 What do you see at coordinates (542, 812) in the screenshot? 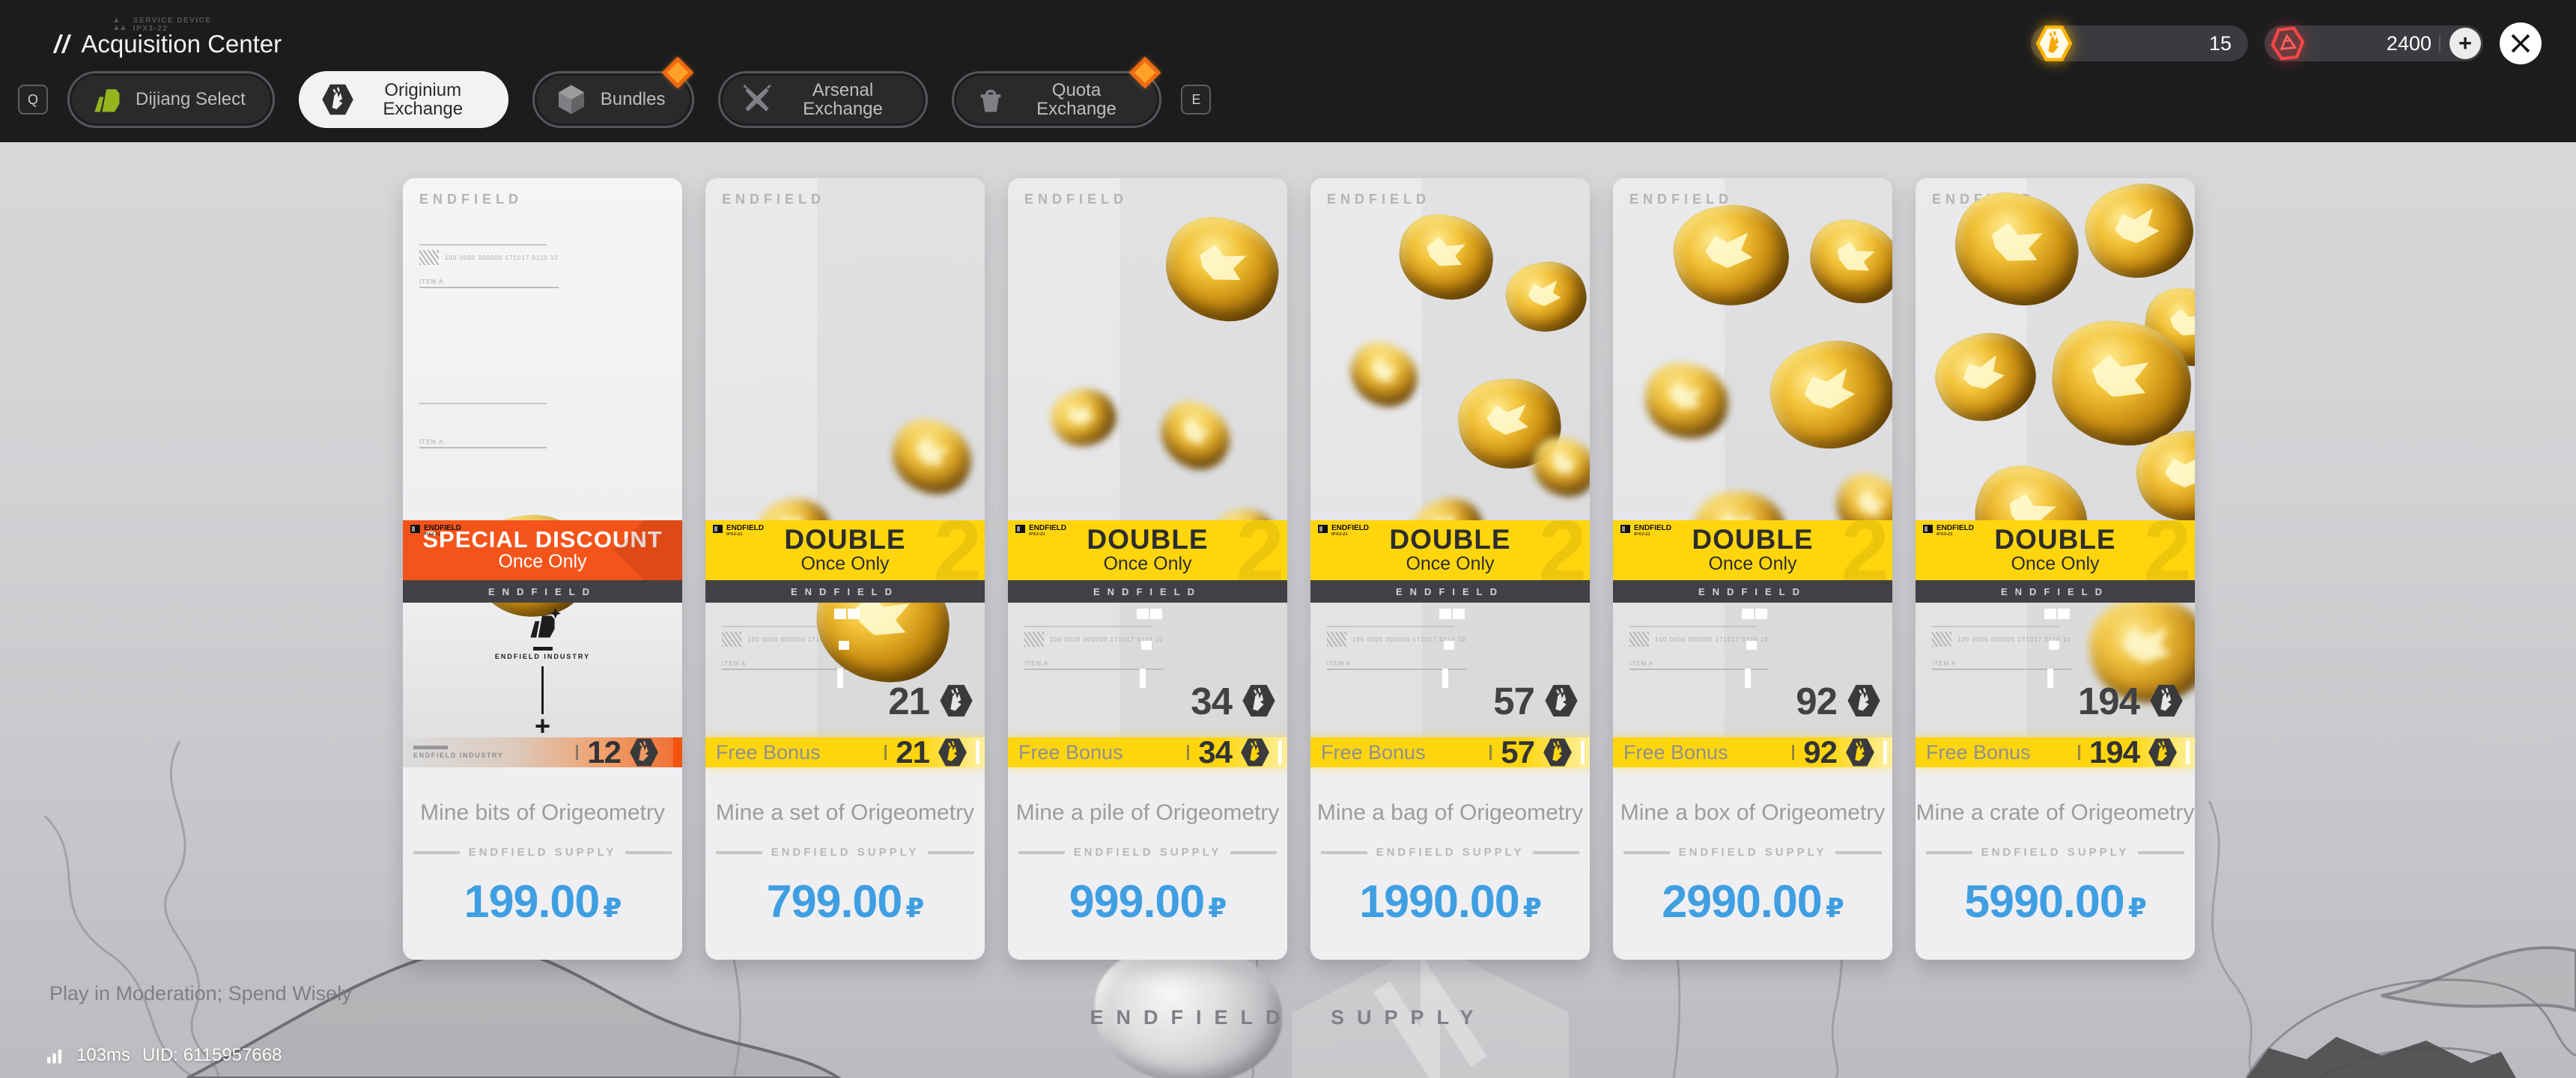
I see `card-title: Mine bits of Origeometry` at bounding box center [542, 812].